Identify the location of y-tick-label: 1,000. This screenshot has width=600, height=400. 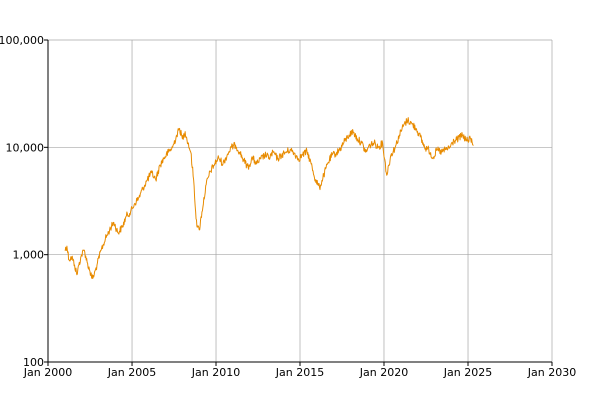
(29, 255).